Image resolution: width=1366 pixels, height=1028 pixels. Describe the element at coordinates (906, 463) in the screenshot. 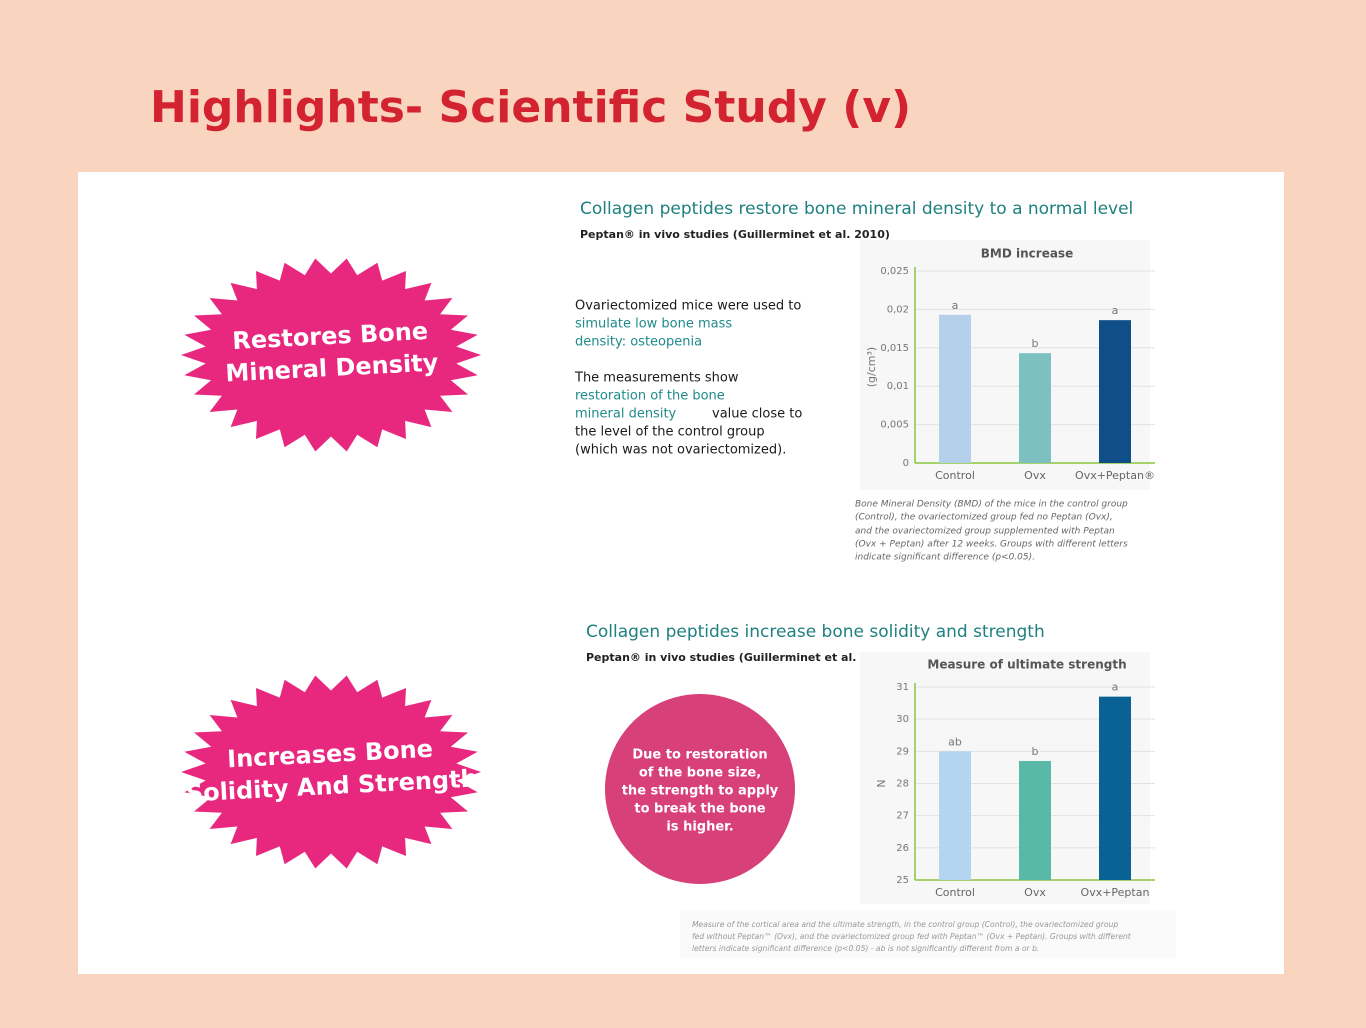

I see `y-tick-label: 0` at that location.